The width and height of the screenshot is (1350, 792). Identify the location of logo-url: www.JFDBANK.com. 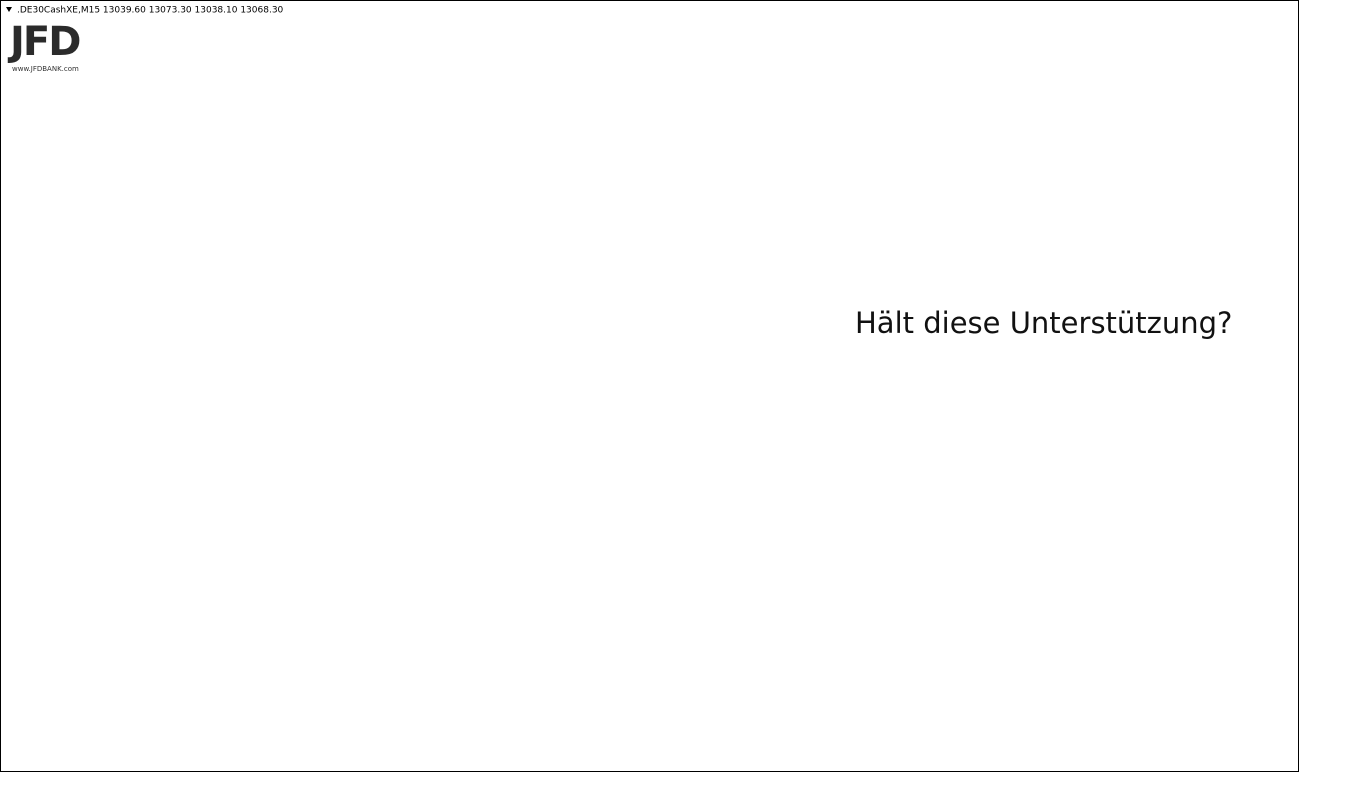
(45, 69).